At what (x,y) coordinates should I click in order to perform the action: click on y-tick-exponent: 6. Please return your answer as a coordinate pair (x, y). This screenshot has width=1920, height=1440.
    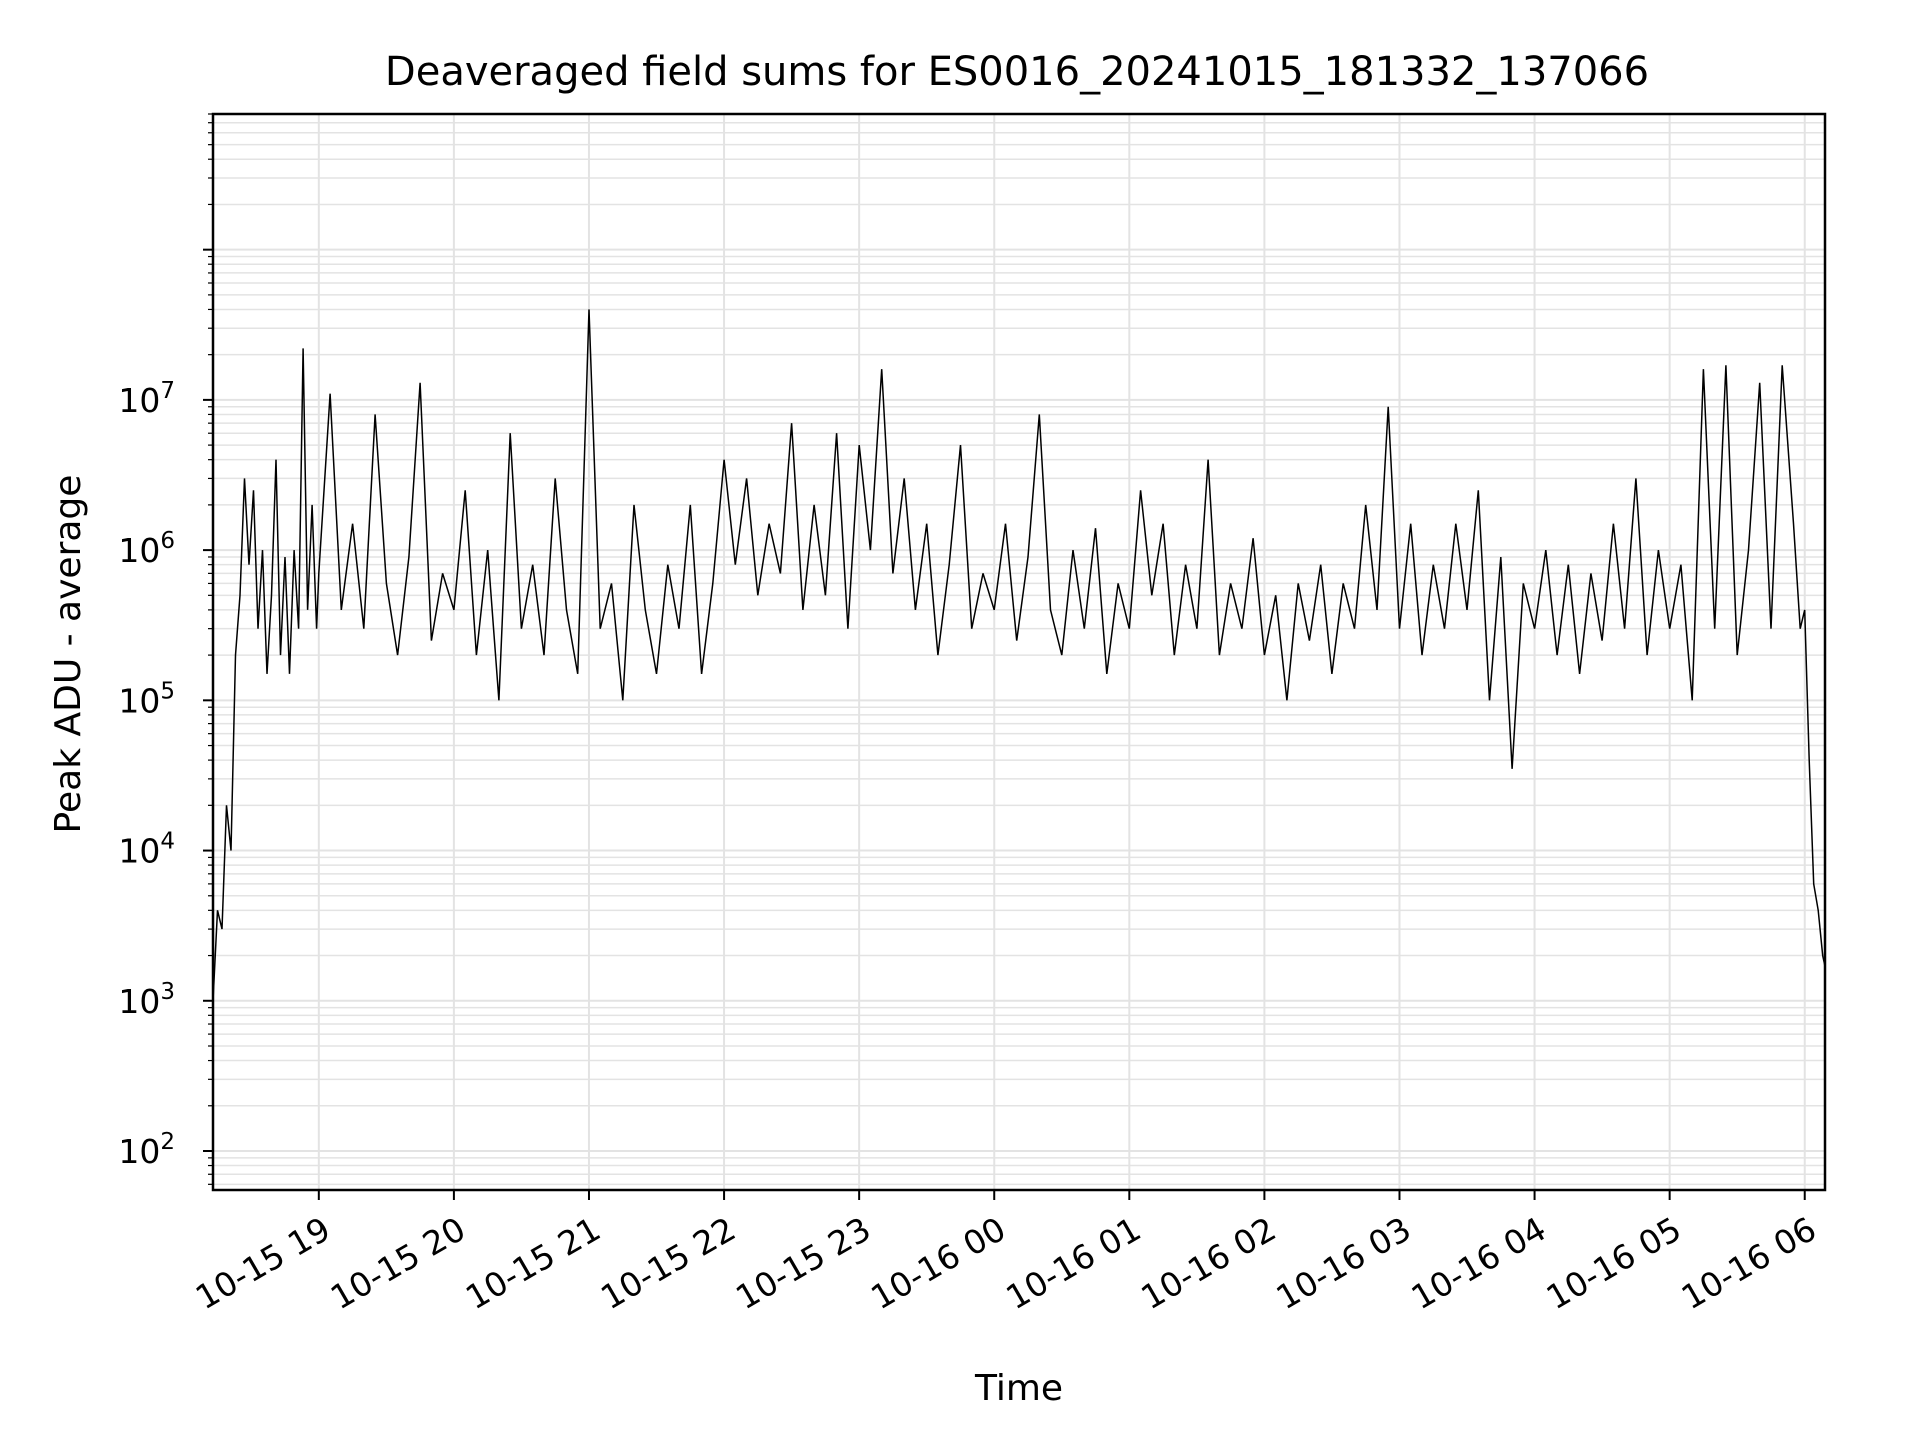
    Looking at the image, I should click on (167, 541).